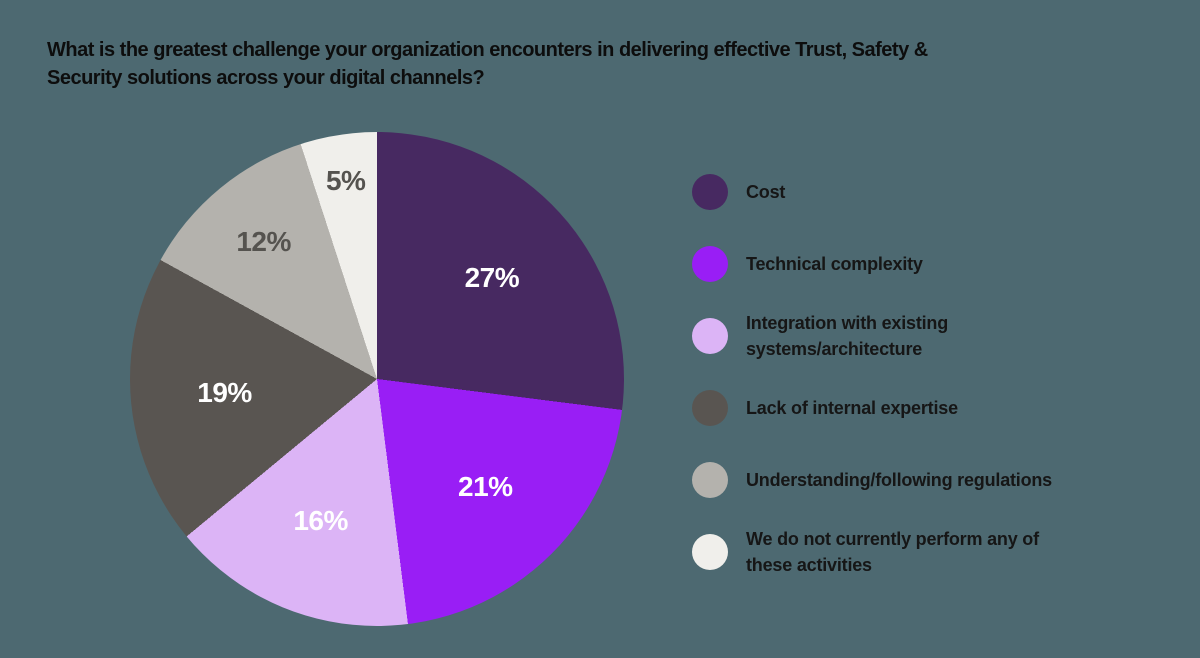 Image resolution: width=1200 pixels, height=658 pixels. I want to click on slice-value-label: 5%, so click(345, 181).